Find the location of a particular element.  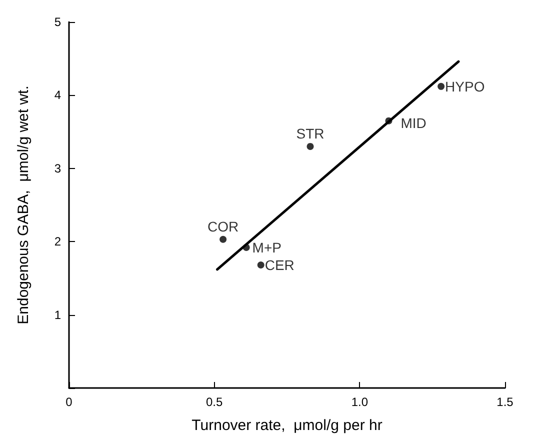

y-axis-title: Endogenous GABA, μmol/g wet wt. is located at coordinates (23, 205).